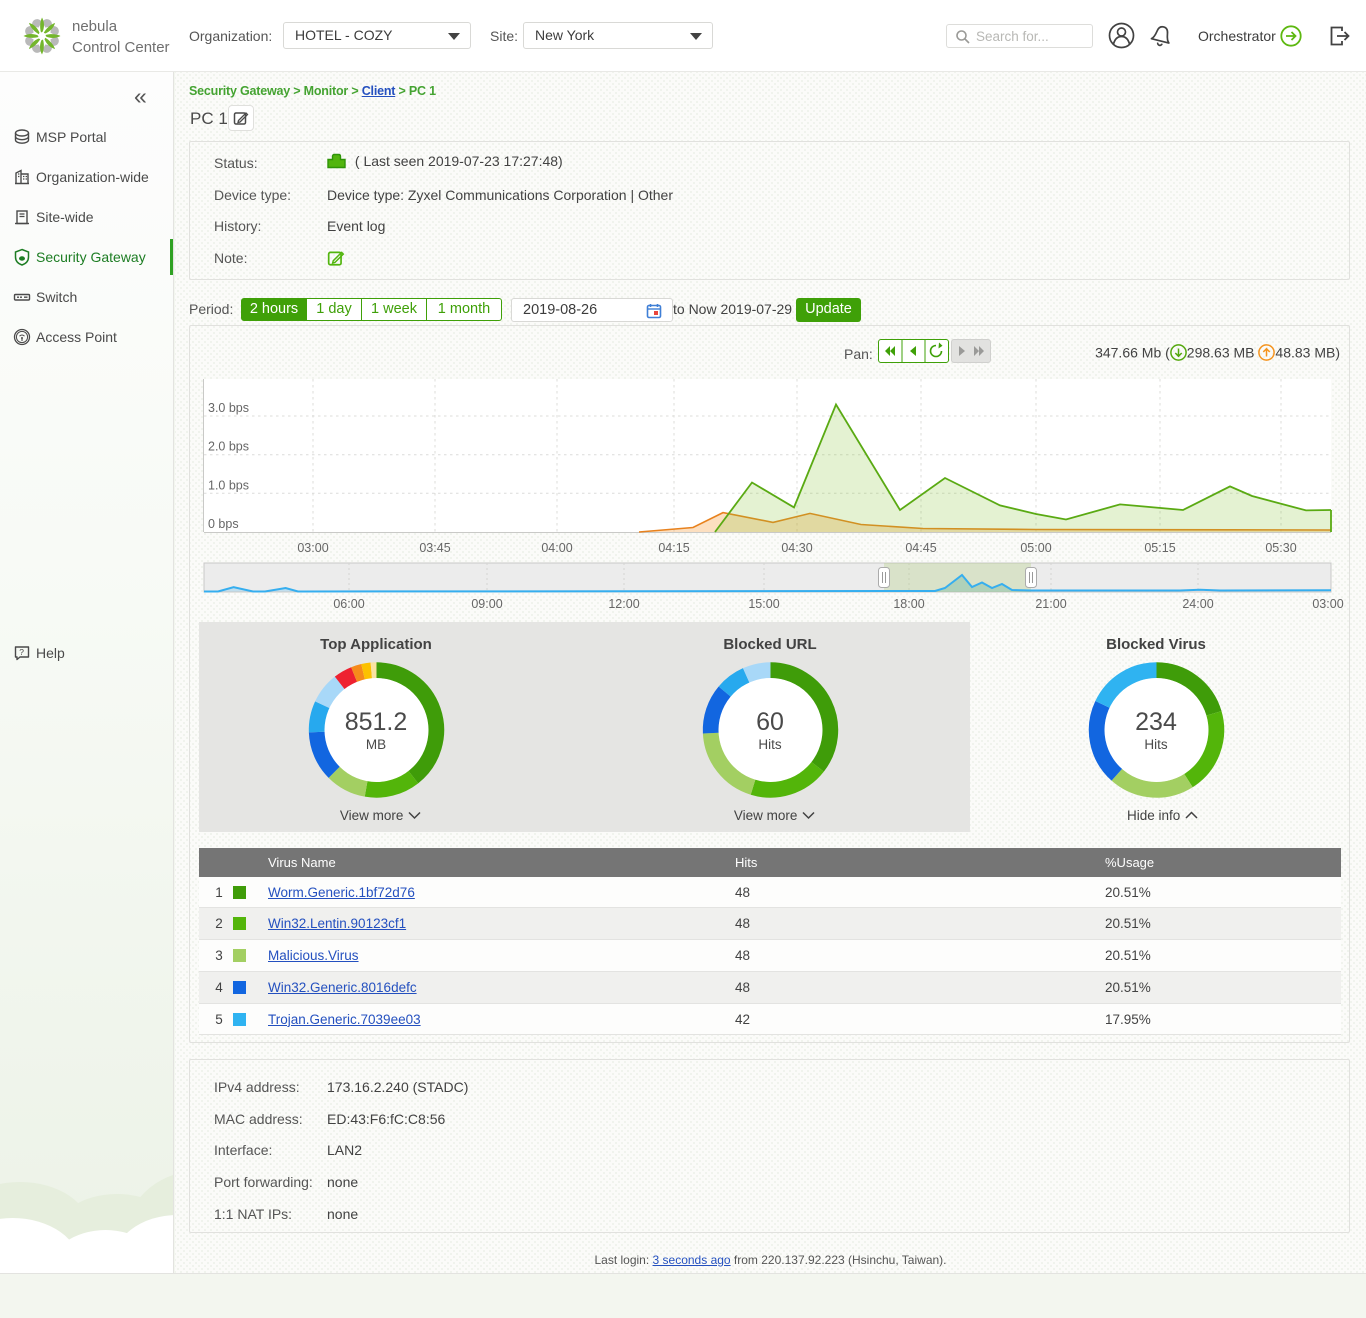 Image resolution: width=1366 pixels, height=1318 pixels. I want to click on svg-text: 04:15, so click(673, 548).